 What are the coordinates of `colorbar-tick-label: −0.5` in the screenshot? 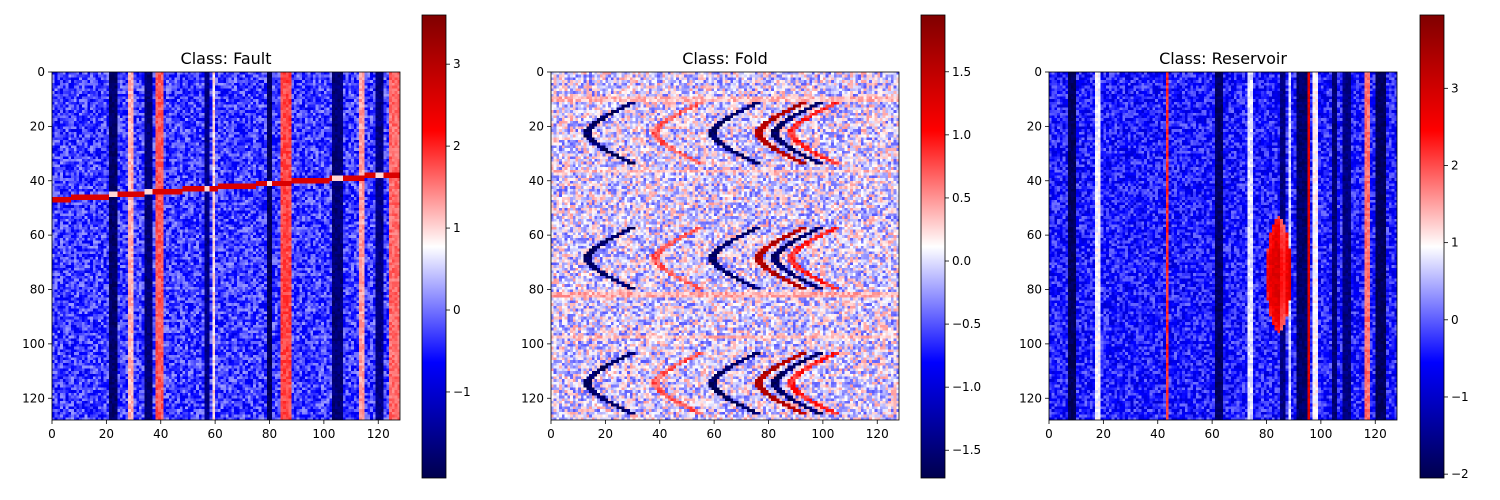 It's located at (966, 324).